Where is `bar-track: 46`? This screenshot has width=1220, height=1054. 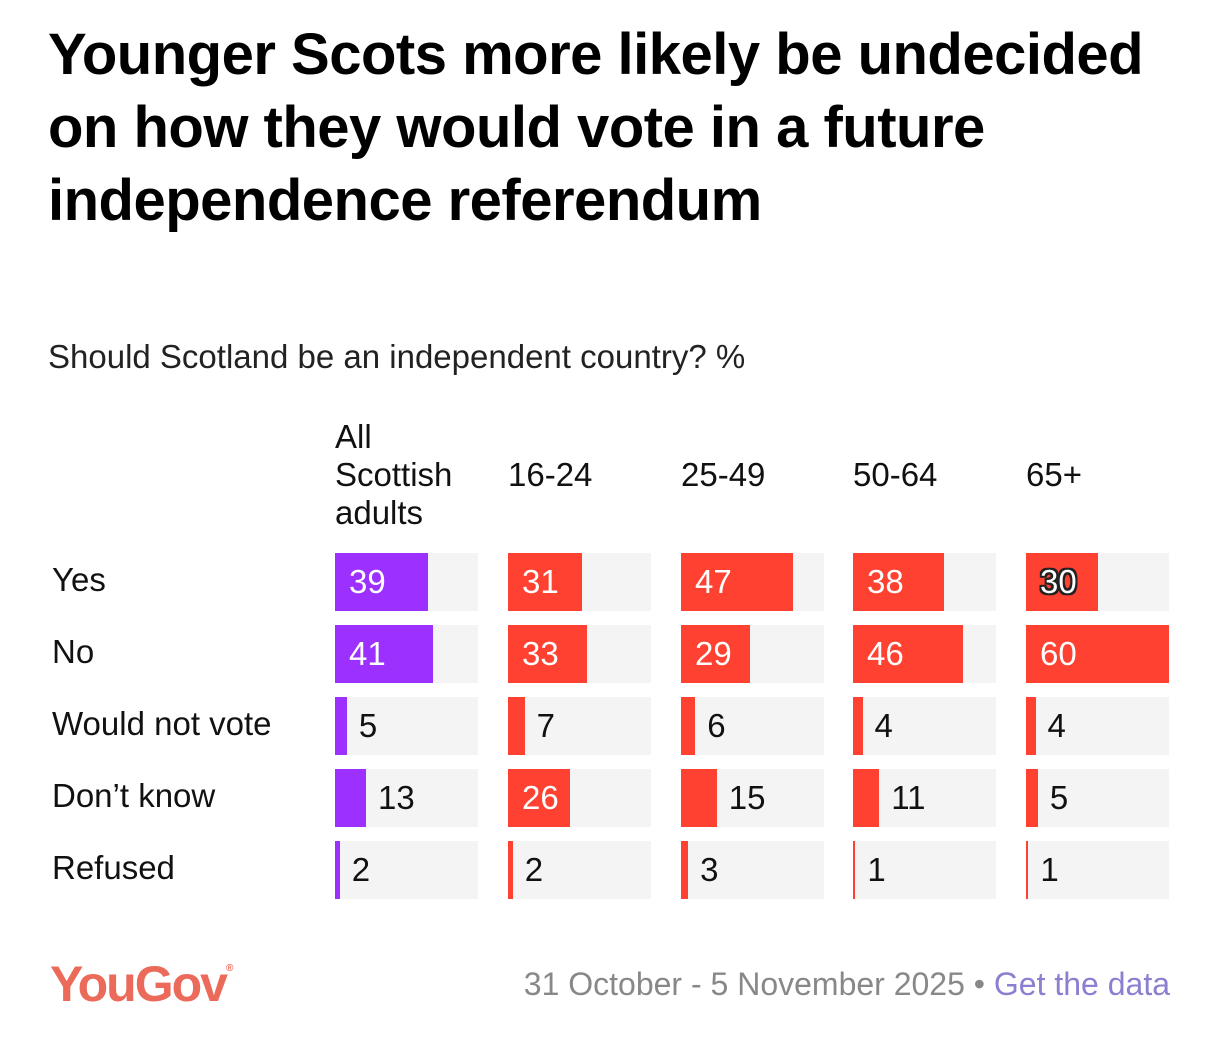
bar-track: 46 is located at coordinates (924, 654).